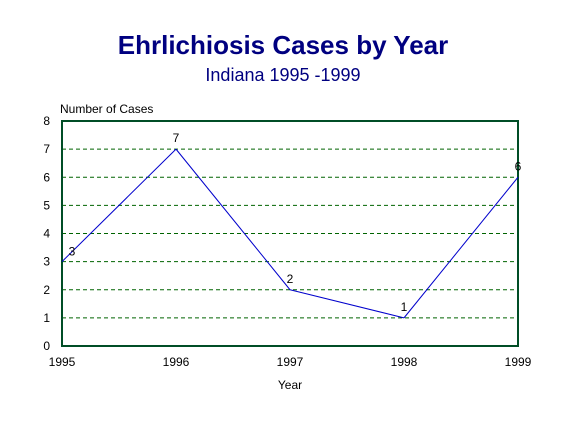  What do you see at coordinates (283, 75) in the screenshot?
I see `chart-subtitle: Indiana 1995 -1999` at bounding box center [283, 75].